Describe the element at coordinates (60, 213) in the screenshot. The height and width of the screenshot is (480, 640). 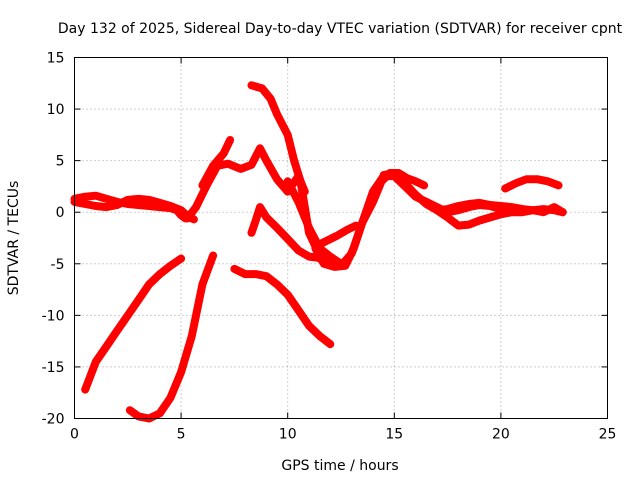
I see `y-tick-label: 0` at that location.